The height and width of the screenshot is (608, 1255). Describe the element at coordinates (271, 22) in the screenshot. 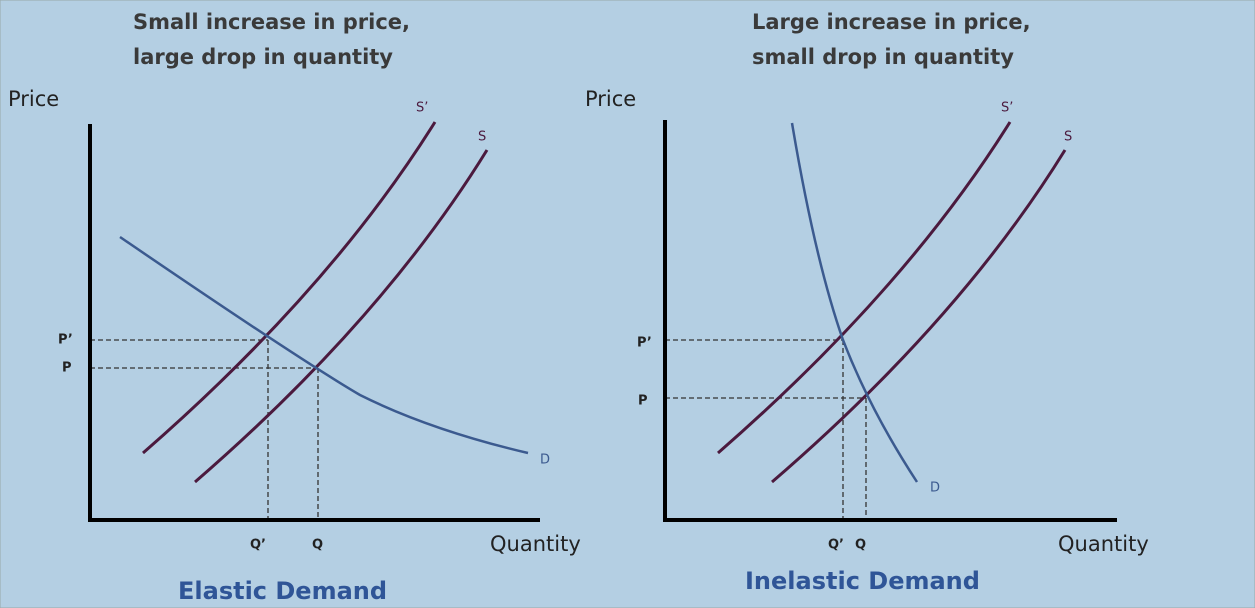

I see `heading: Small increase in price,` at that location.